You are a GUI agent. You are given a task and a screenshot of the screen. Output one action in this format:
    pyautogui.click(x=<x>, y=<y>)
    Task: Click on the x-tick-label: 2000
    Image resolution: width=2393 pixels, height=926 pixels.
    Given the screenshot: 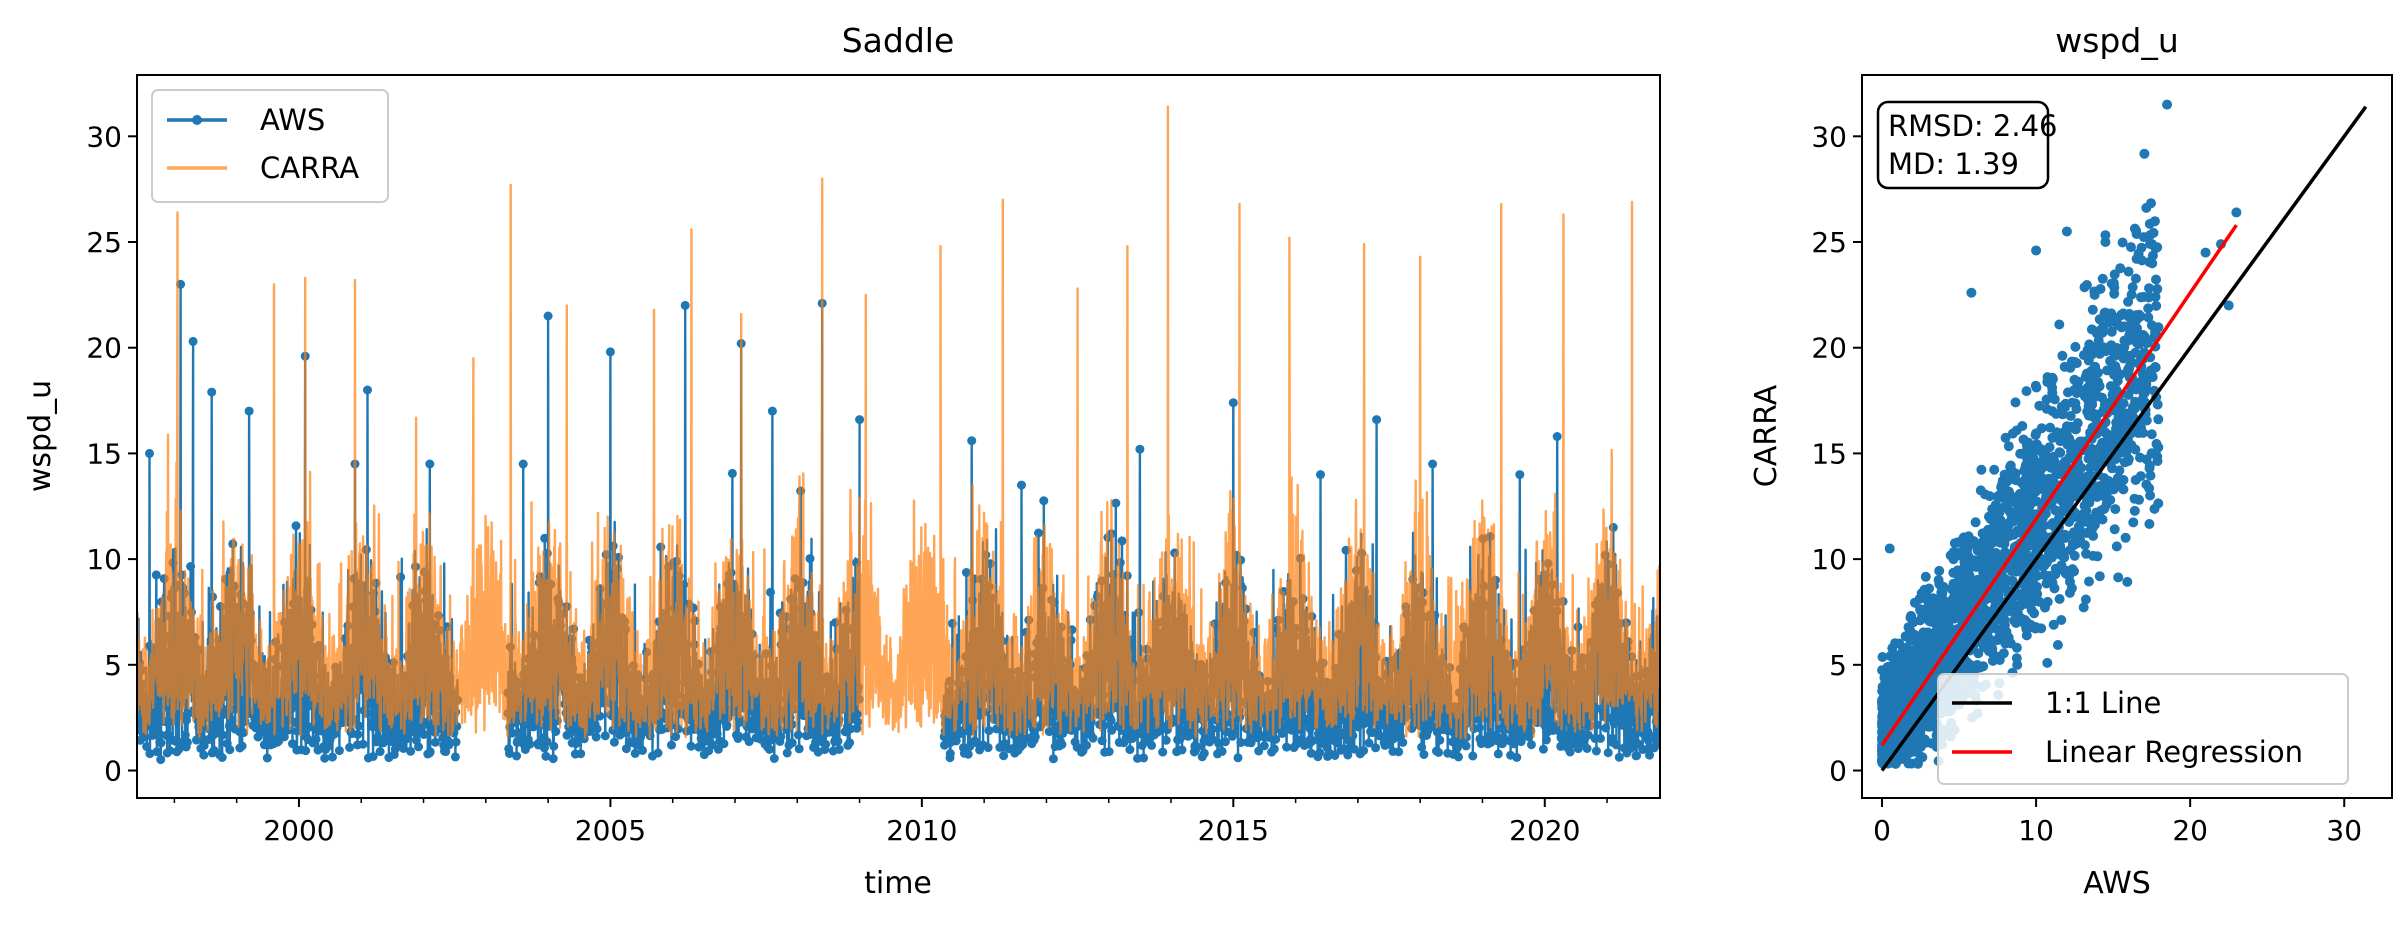 What is the action you would take?
    pyautogui.click(x=298, y=830)
    